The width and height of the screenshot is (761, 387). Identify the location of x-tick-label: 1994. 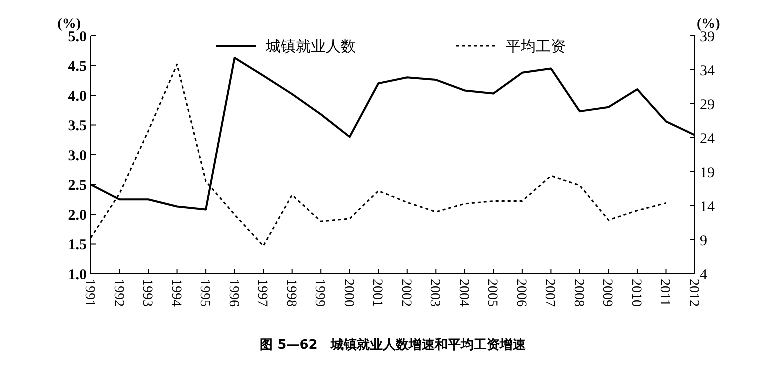
(176, 293).